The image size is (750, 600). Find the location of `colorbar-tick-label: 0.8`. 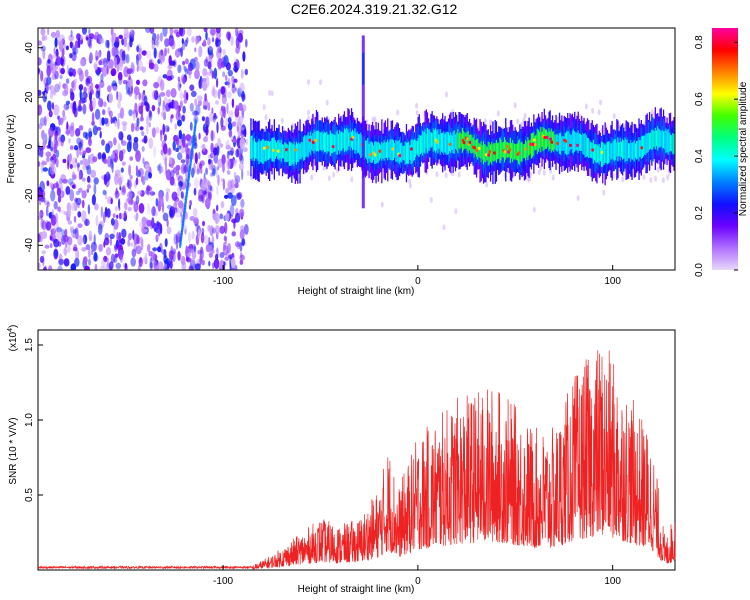

colorbar-tick-label: 0.8 is located at coordinates (699, 42).